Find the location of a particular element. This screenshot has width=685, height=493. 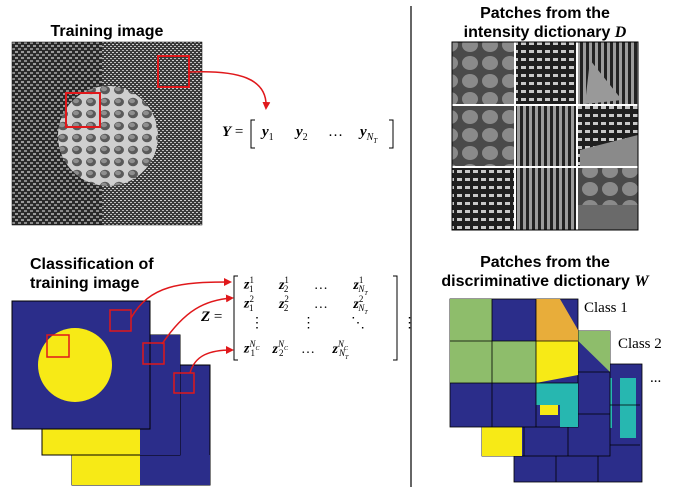

z-row-1: z11 z12 … z1NT is located at coordinates (306, 286).